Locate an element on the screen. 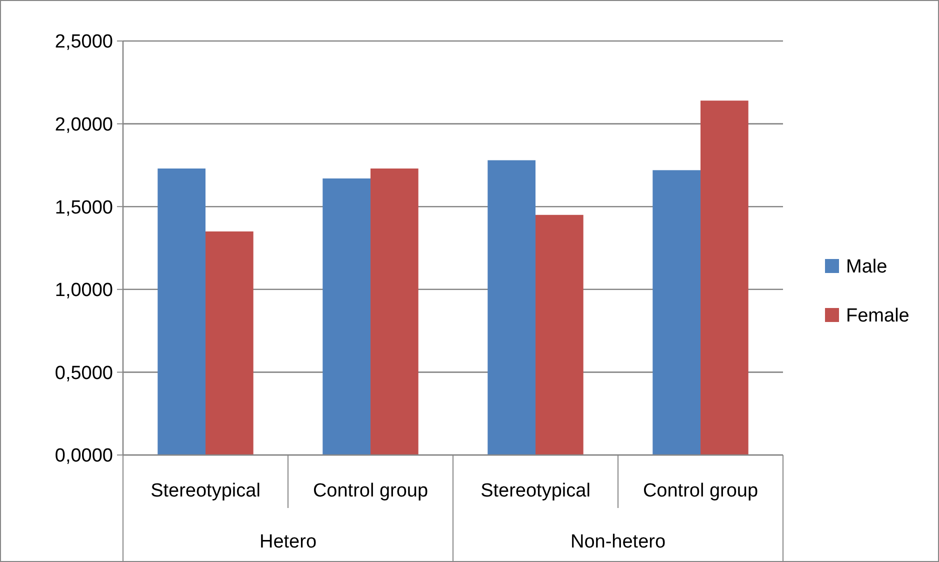 The image size is (939, 562). y-tick-label: 1,5000 is located at coordinates (83, 207).